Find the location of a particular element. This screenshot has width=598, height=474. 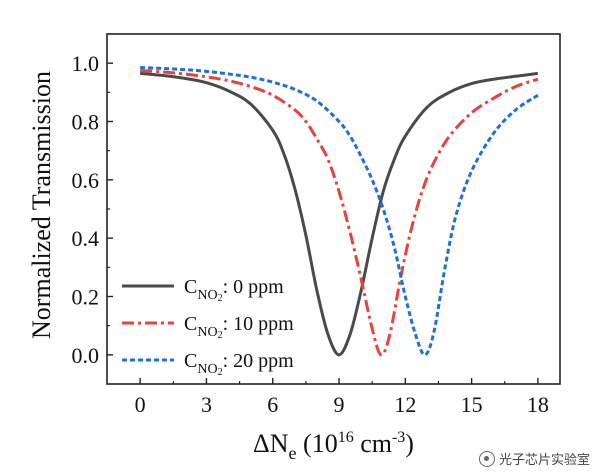

x-tick-label: 18 is located at coordinates (538, 404).